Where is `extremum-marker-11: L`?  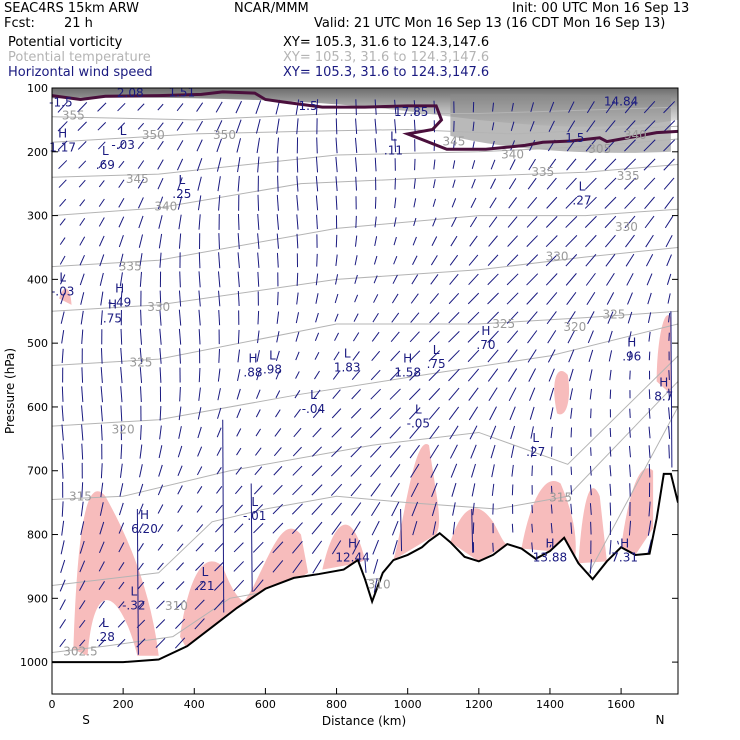 extremum-marker-11: L is located at coordinates (272, 355).